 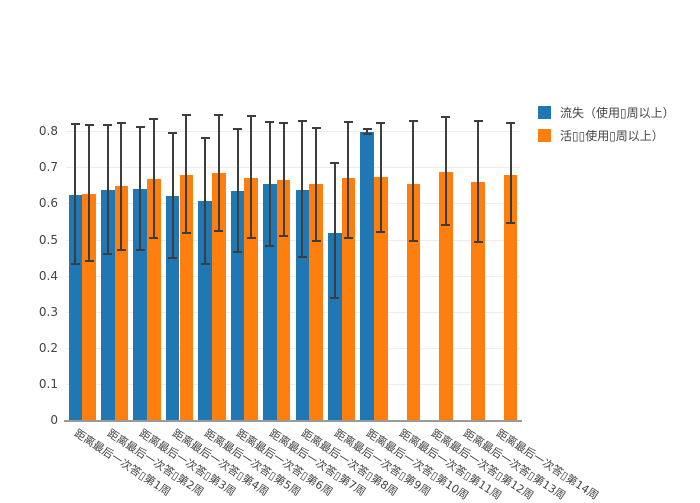 I want to click on bar-active-week7, so click(x=283, y=299).